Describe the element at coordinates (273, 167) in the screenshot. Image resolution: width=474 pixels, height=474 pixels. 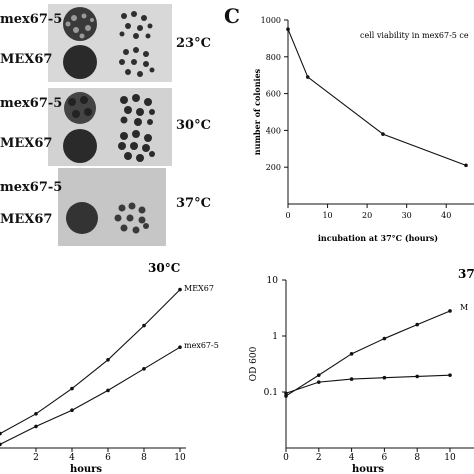
I see `y-tick-label: 200` at that location.